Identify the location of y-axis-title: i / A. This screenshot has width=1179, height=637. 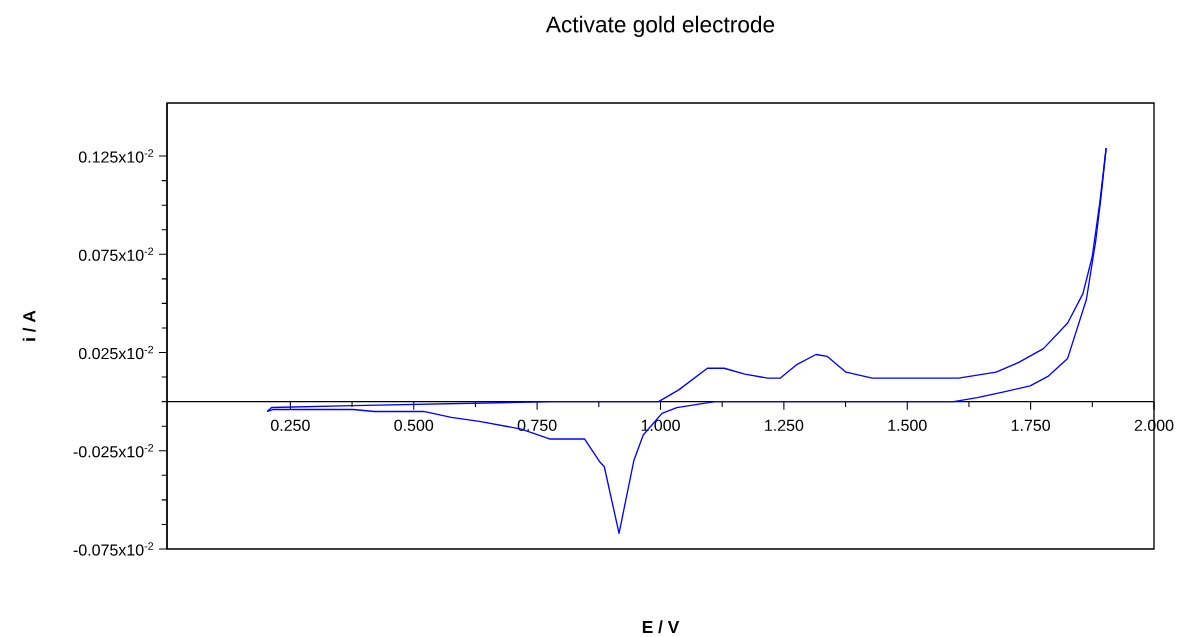
(29, 325).